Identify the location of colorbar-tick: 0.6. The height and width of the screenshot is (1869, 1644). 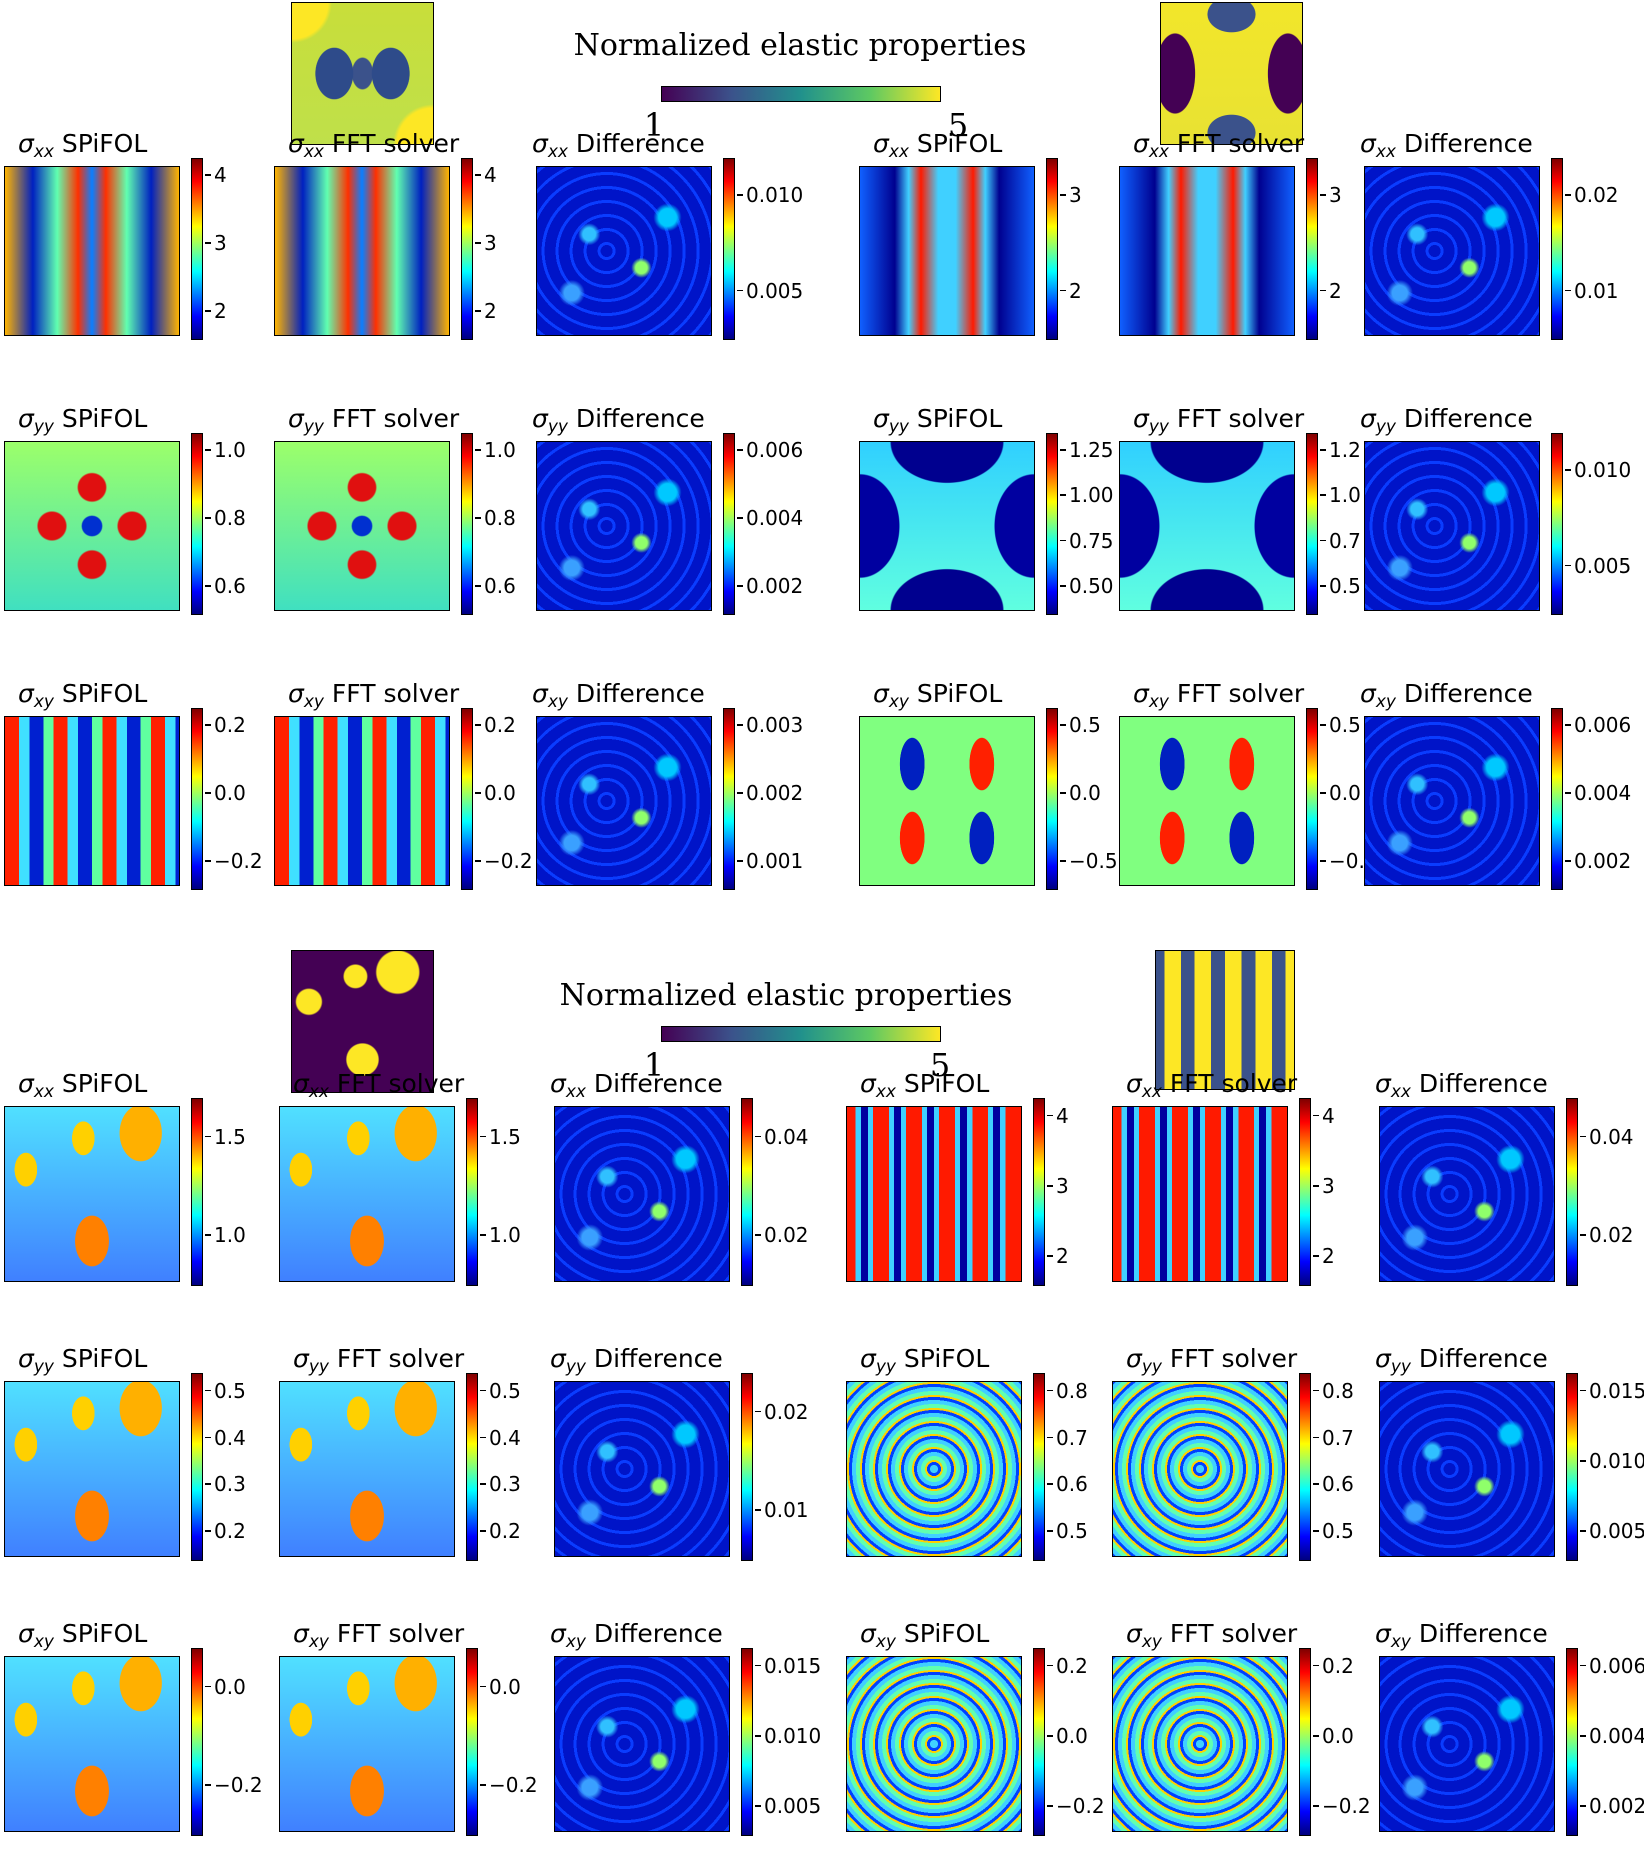
(1067, 1484).